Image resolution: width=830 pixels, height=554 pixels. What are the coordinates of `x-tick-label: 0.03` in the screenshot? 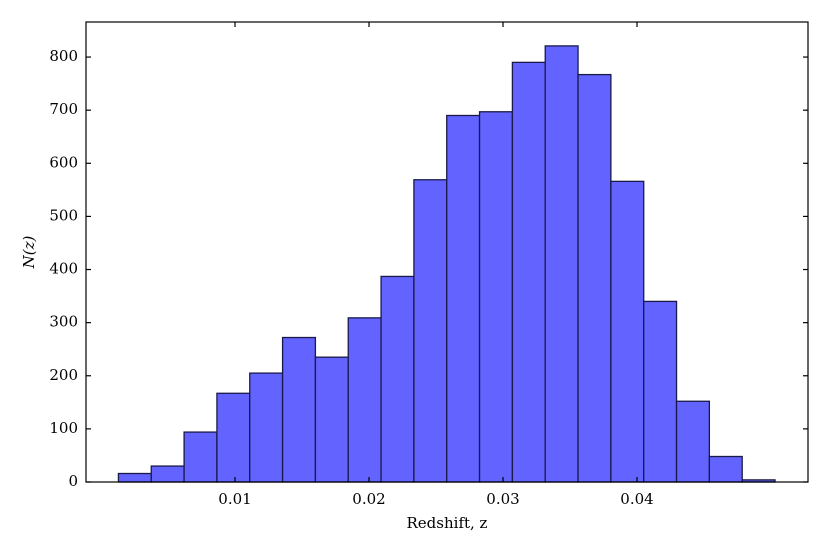 It's located at (502, 499).